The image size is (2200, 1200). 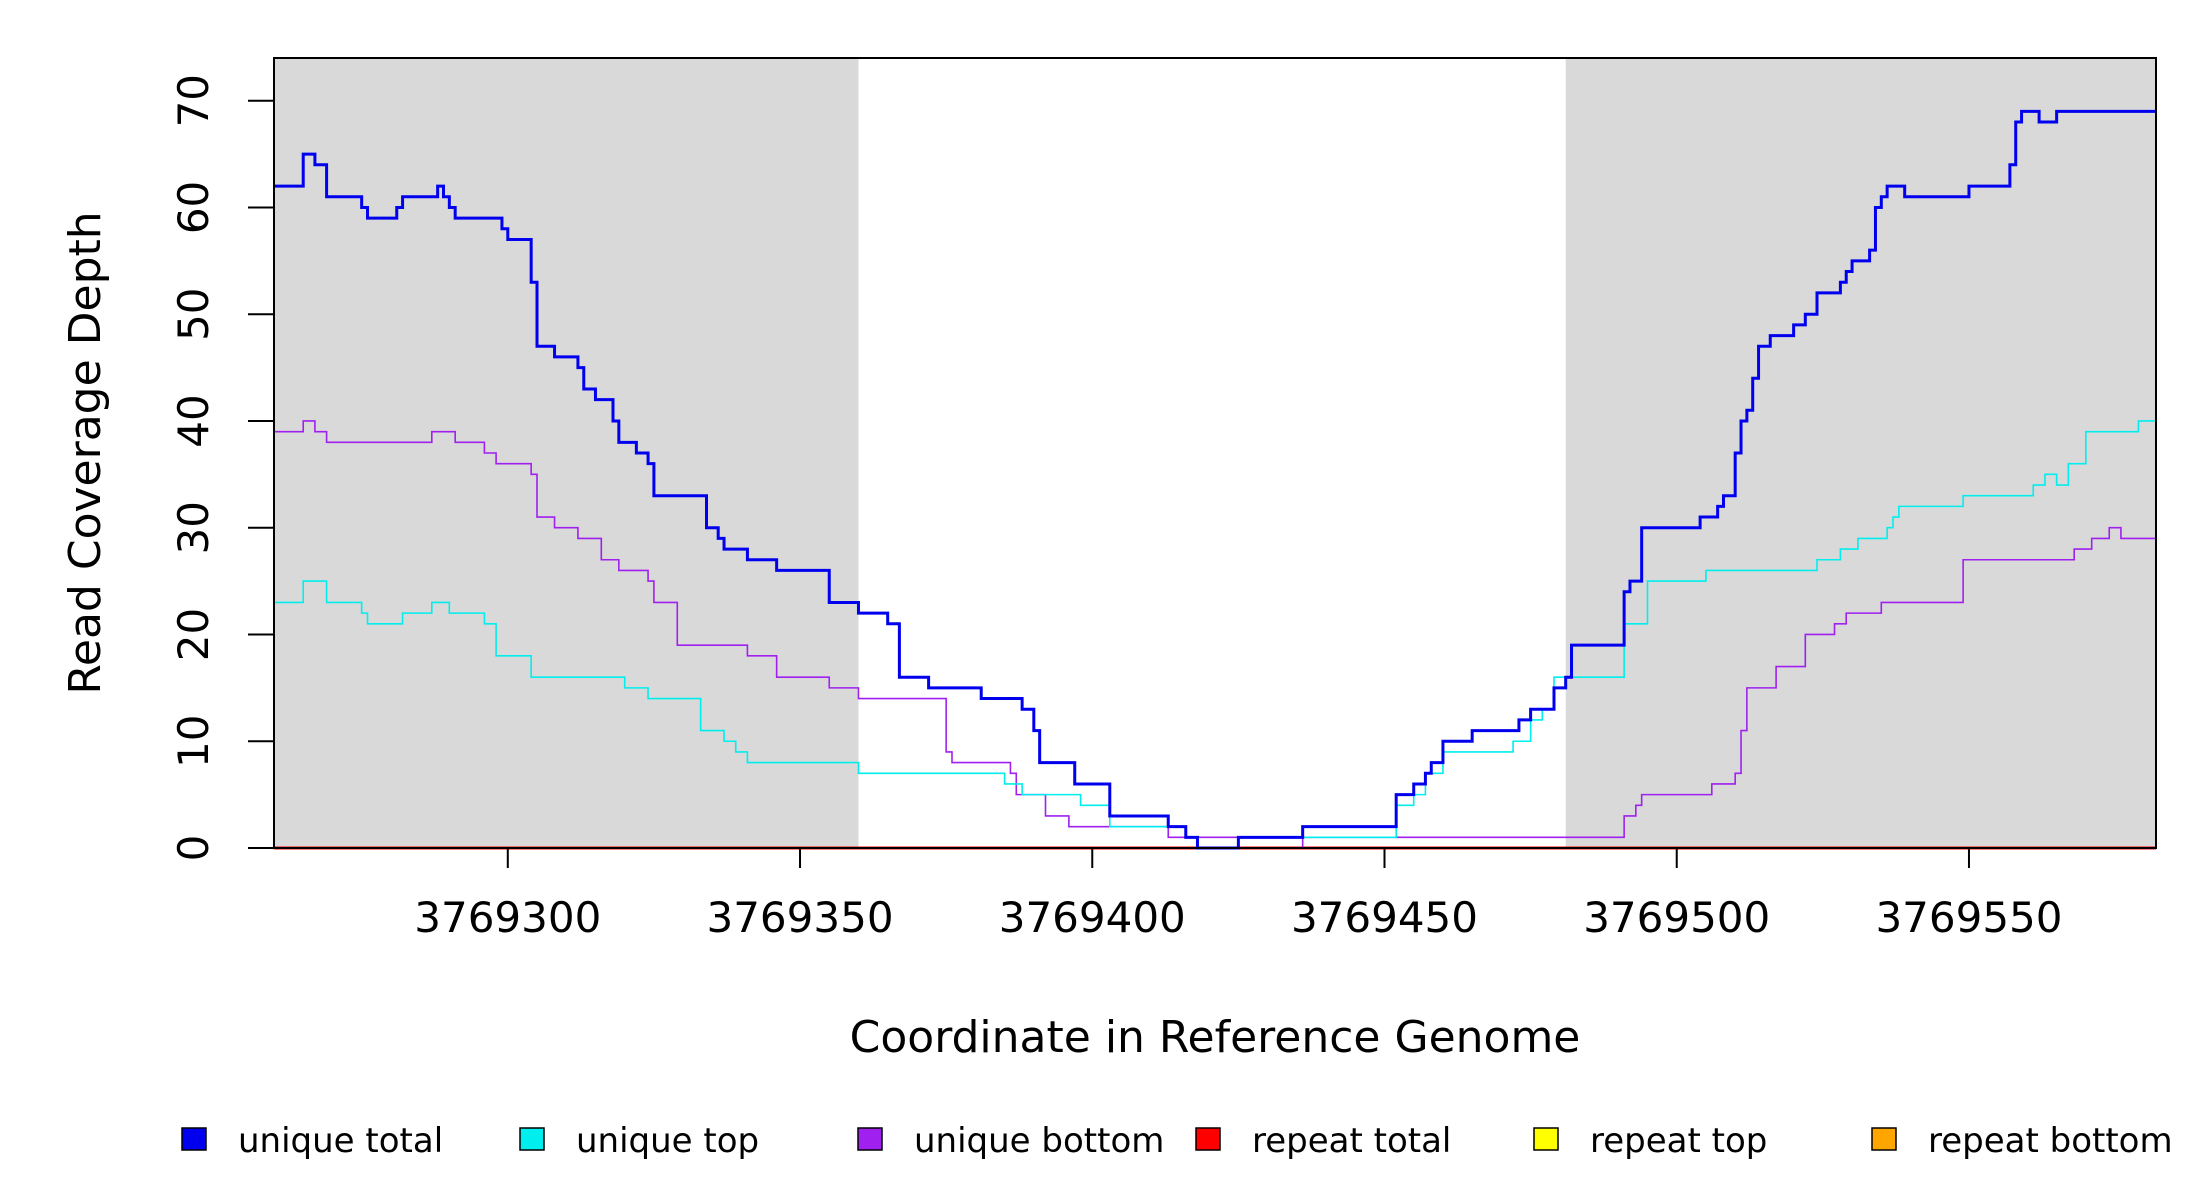 I want to click on y-tick-label: 50, so click(x=193, y=313).